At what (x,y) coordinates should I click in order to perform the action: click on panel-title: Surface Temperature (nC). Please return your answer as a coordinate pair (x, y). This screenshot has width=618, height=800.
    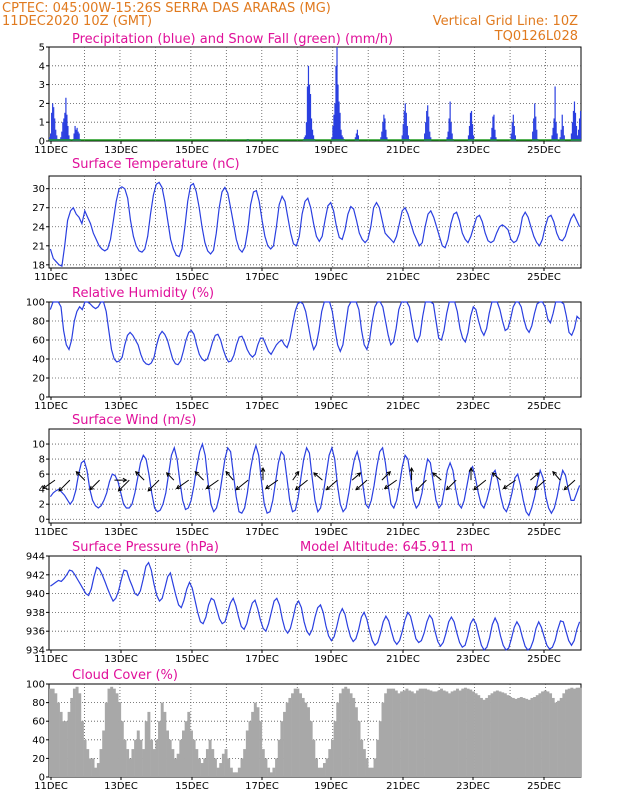
    Looking at the image, I should click on (156, 164).